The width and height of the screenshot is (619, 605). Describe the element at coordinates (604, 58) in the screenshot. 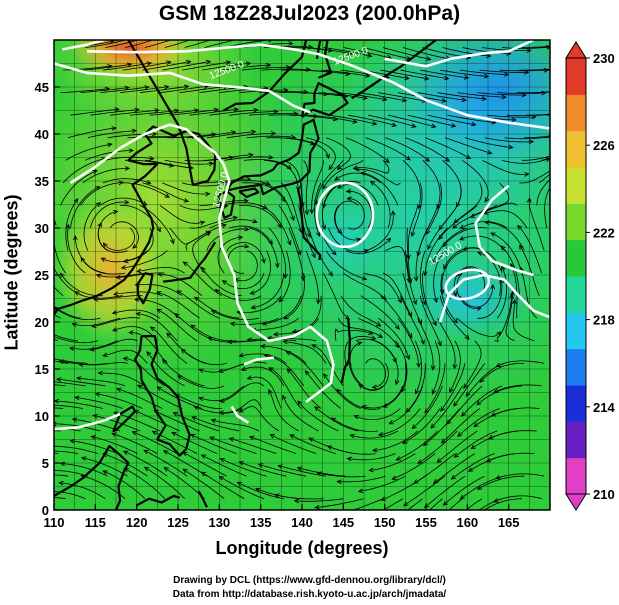

I see `colorbar-tick-label: 230` at that location.